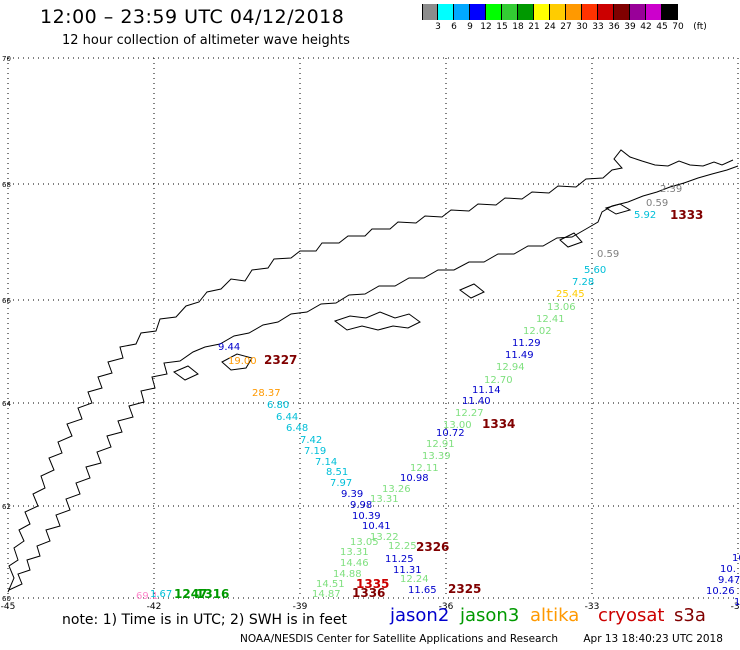 This screenshot has height=650, width=740. I want to click on wave-height-value: 13.26, so click(396, 489).